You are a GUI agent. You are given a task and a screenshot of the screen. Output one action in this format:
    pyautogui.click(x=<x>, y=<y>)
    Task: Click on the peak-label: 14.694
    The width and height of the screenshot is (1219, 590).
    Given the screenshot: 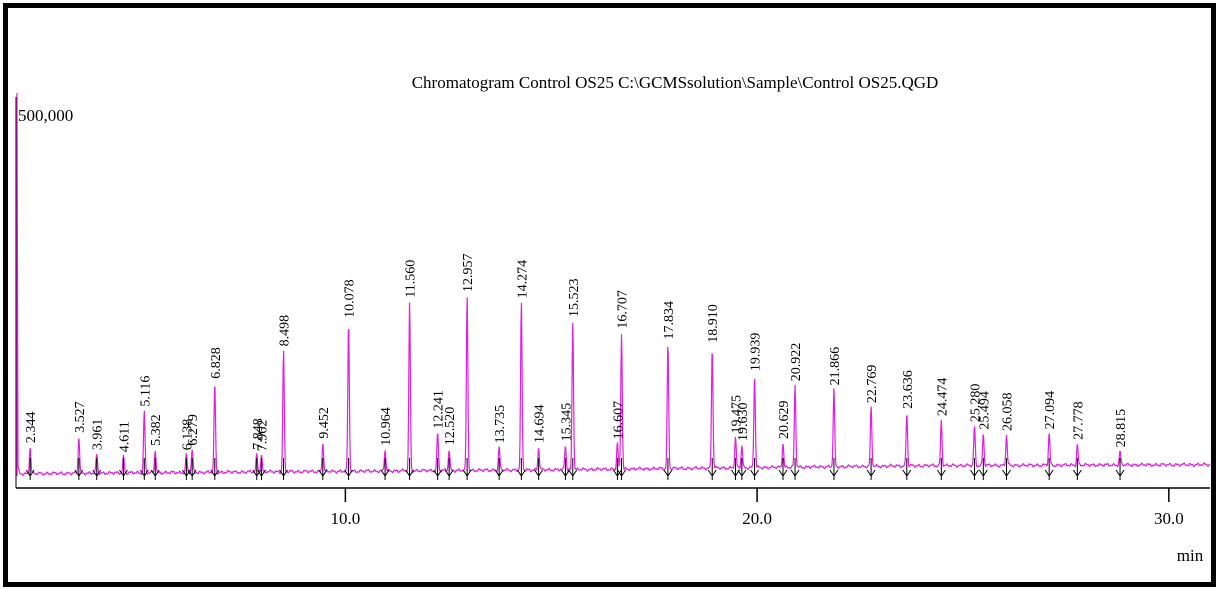 What is the action you would take?
    pyautogui.click(x=540, y=424)
    